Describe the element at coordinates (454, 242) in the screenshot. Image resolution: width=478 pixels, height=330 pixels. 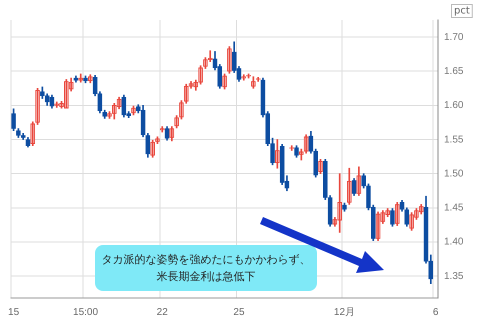
I see `y-tick-label: 1.40` at that location.